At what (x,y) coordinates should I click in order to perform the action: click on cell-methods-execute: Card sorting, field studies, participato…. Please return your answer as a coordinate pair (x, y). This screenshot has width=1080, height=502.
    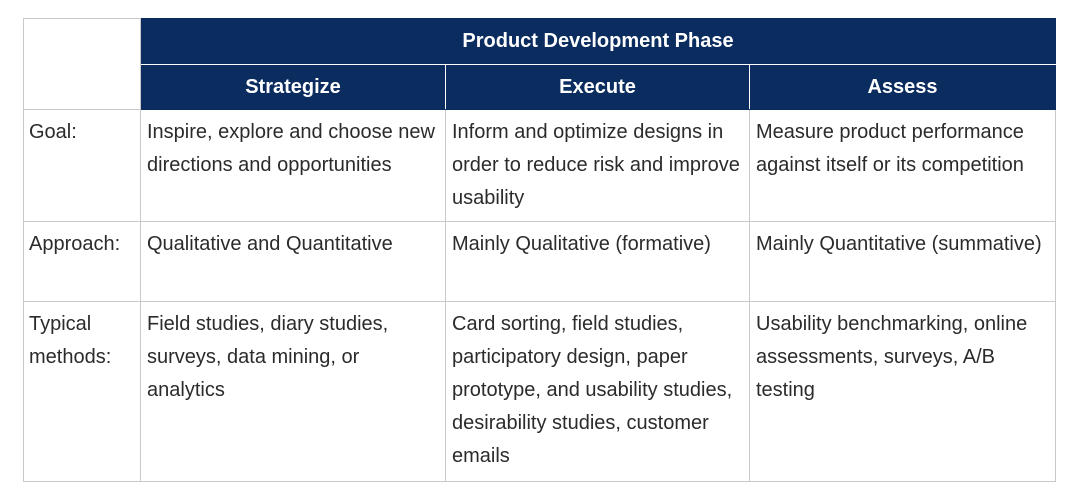
    Looking at the image, I should click on (597, 391).